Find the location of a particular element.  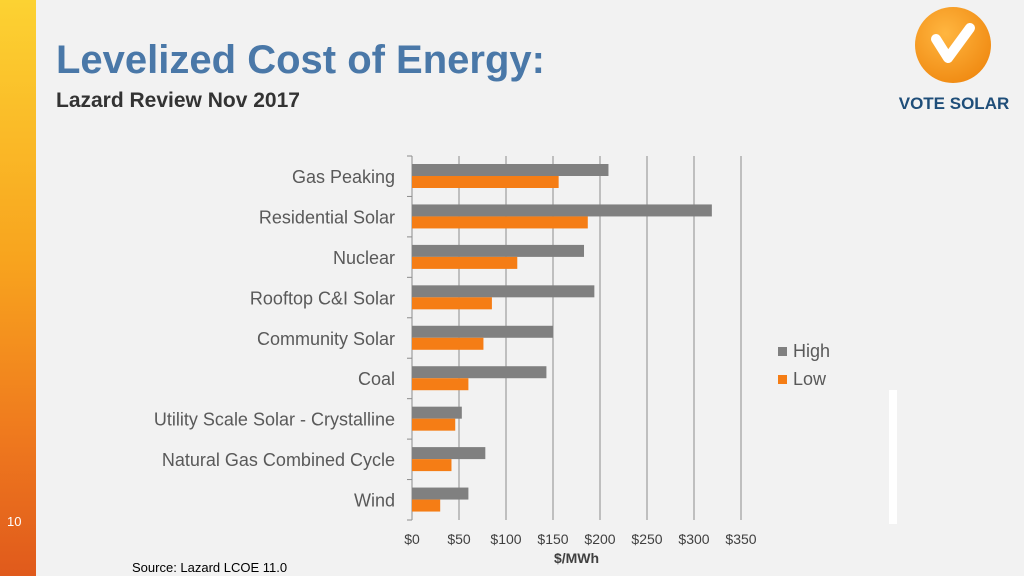

category-label: Utility Scale Solar - Crystalline is located at coordinates (274, 420).